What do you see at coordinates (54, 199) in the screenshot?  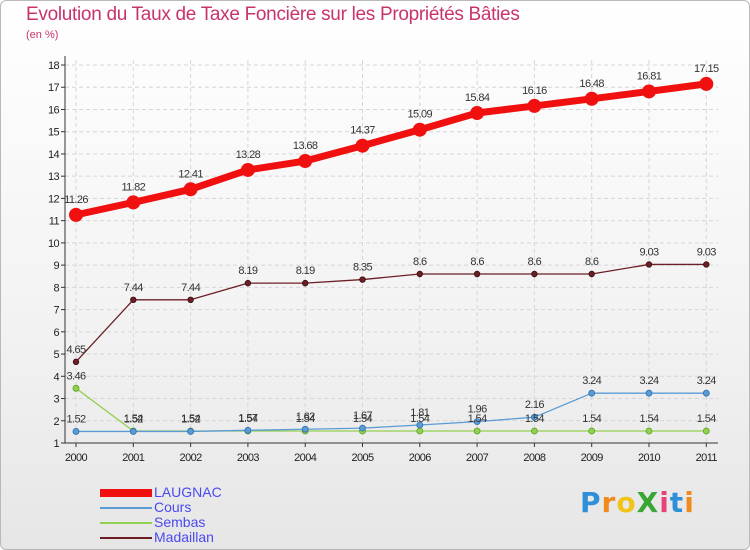 I see `y-tick-label: 12` at bounding box center [54, 199].